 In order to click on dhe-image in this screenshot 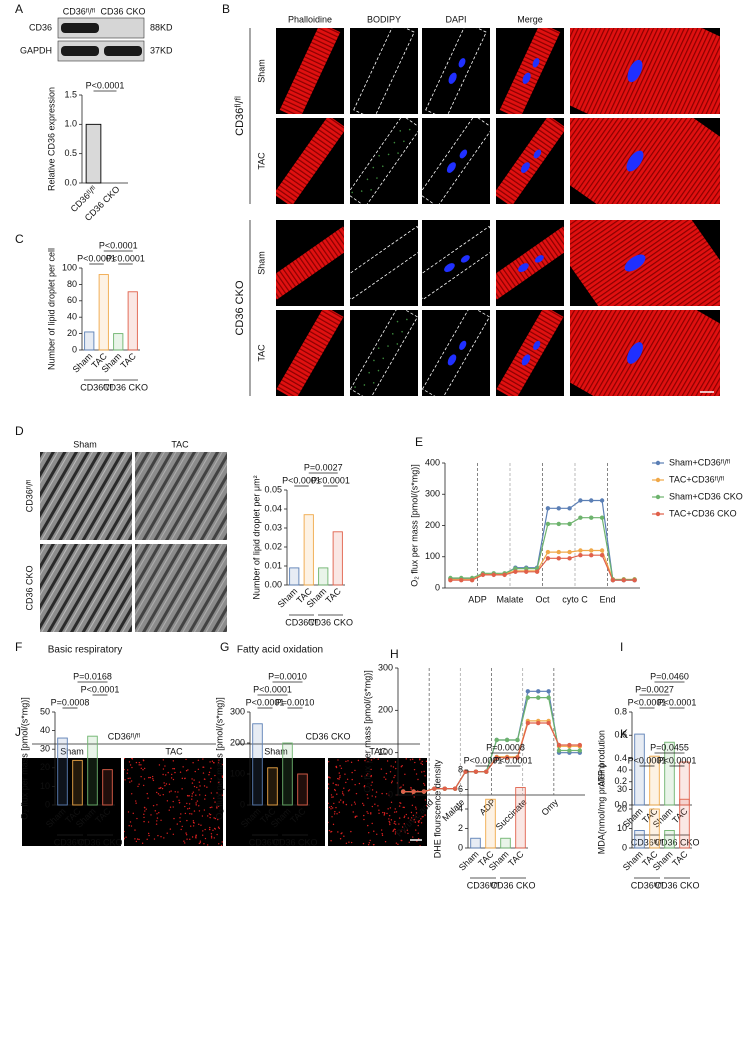, I will do `click(377, 802)`.